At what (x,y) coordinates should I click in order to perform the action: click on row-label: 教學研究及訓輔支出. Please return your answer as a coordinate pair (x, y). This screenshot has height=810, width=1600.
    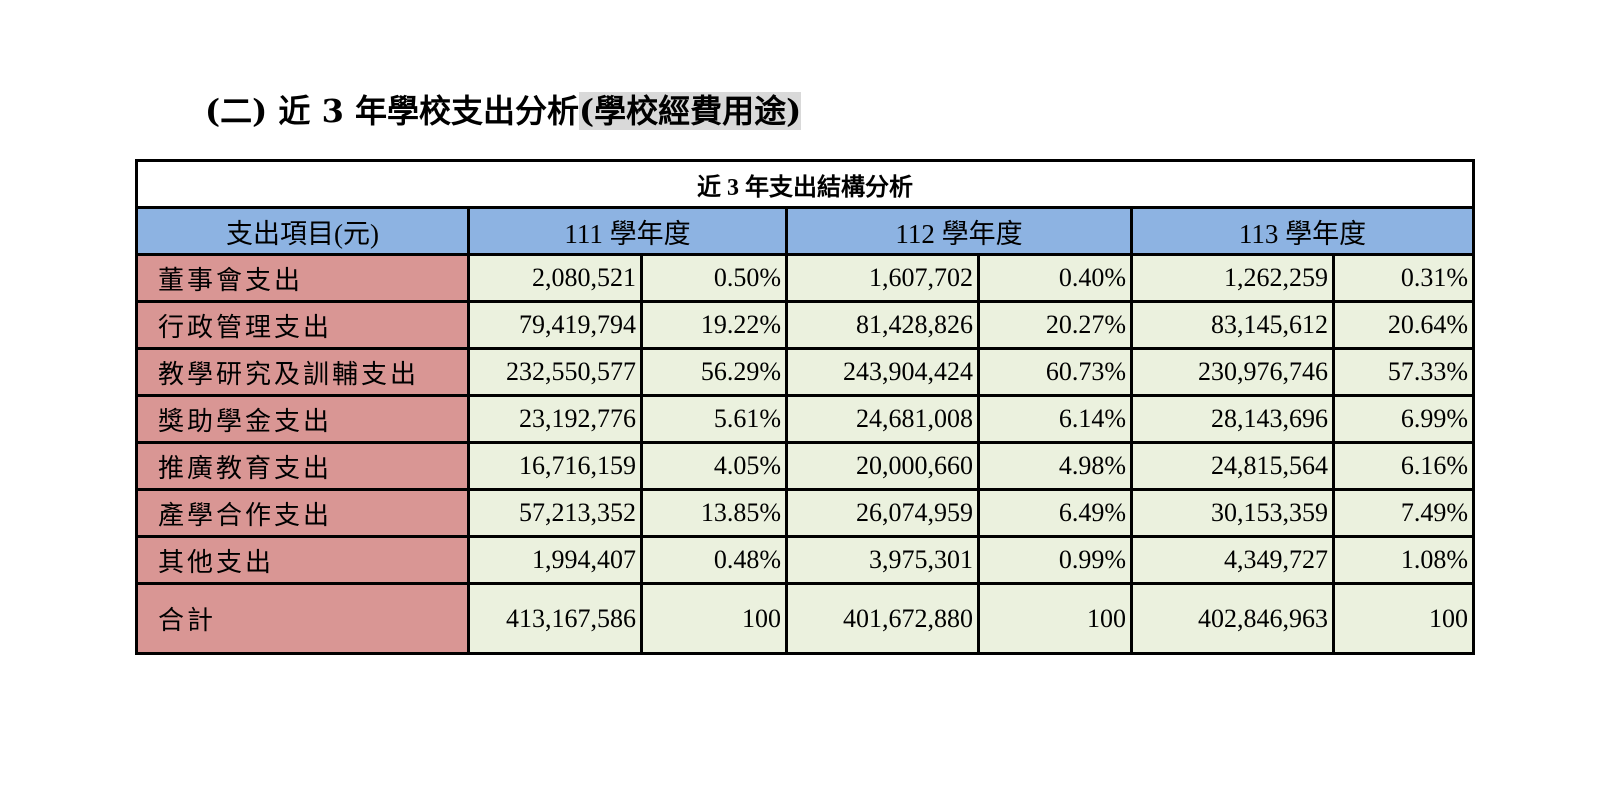
    Looking at the image, I should click on (302, 372).